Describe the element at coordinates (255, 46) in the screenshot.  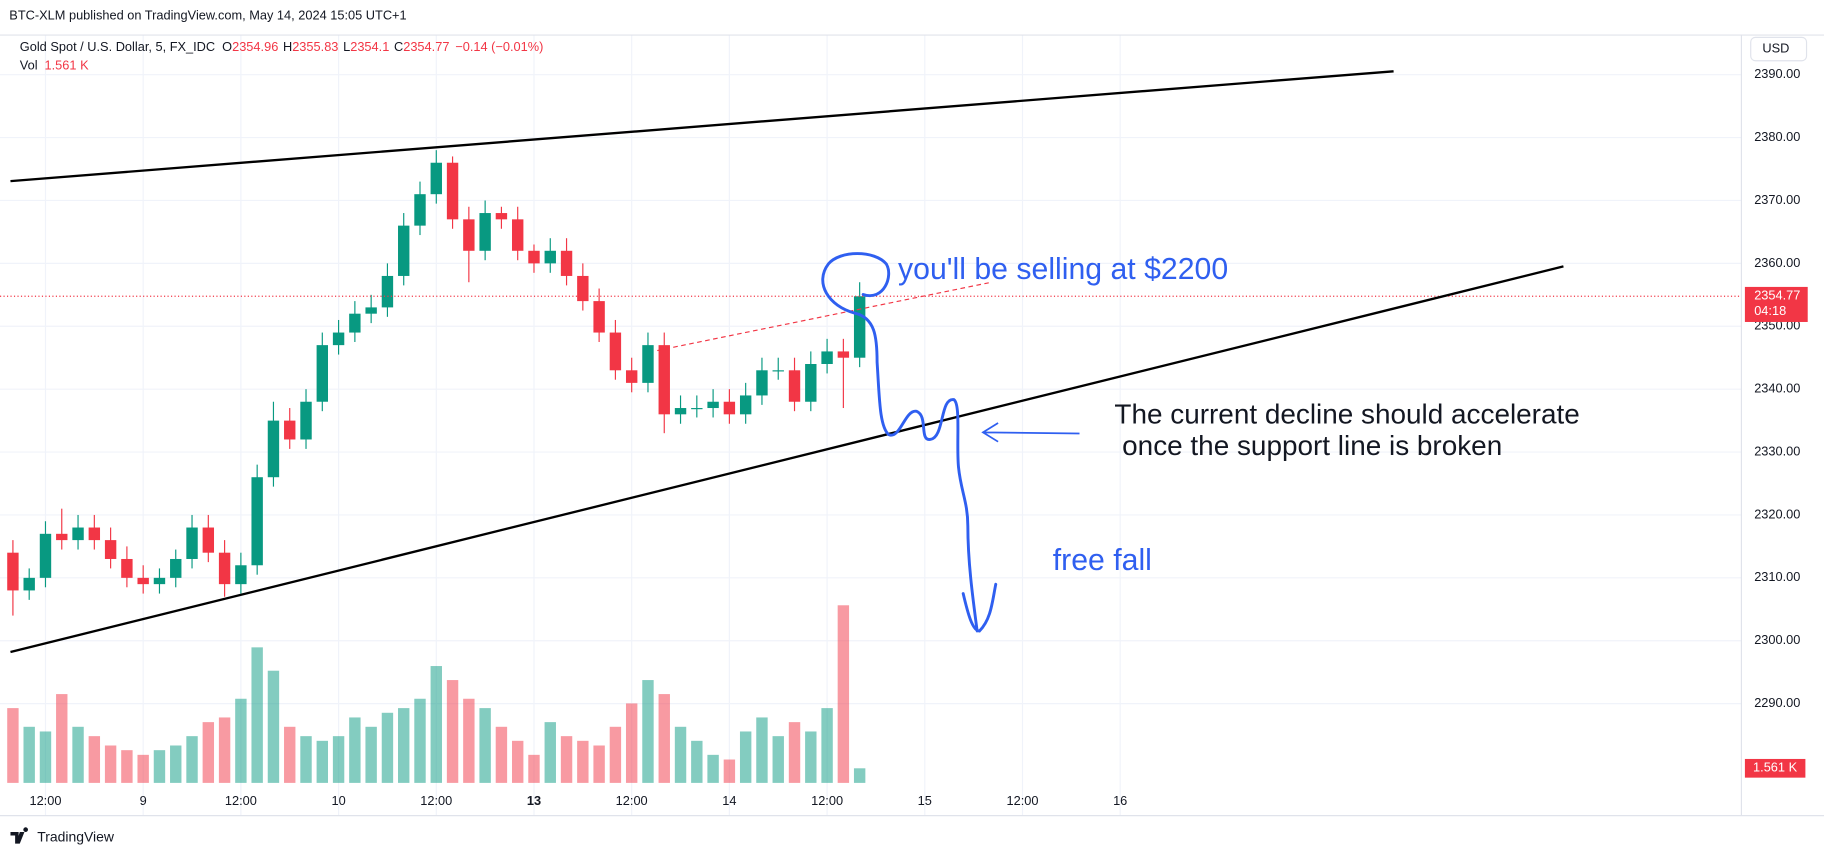
I see `legend-value: 2354.96` at that location.